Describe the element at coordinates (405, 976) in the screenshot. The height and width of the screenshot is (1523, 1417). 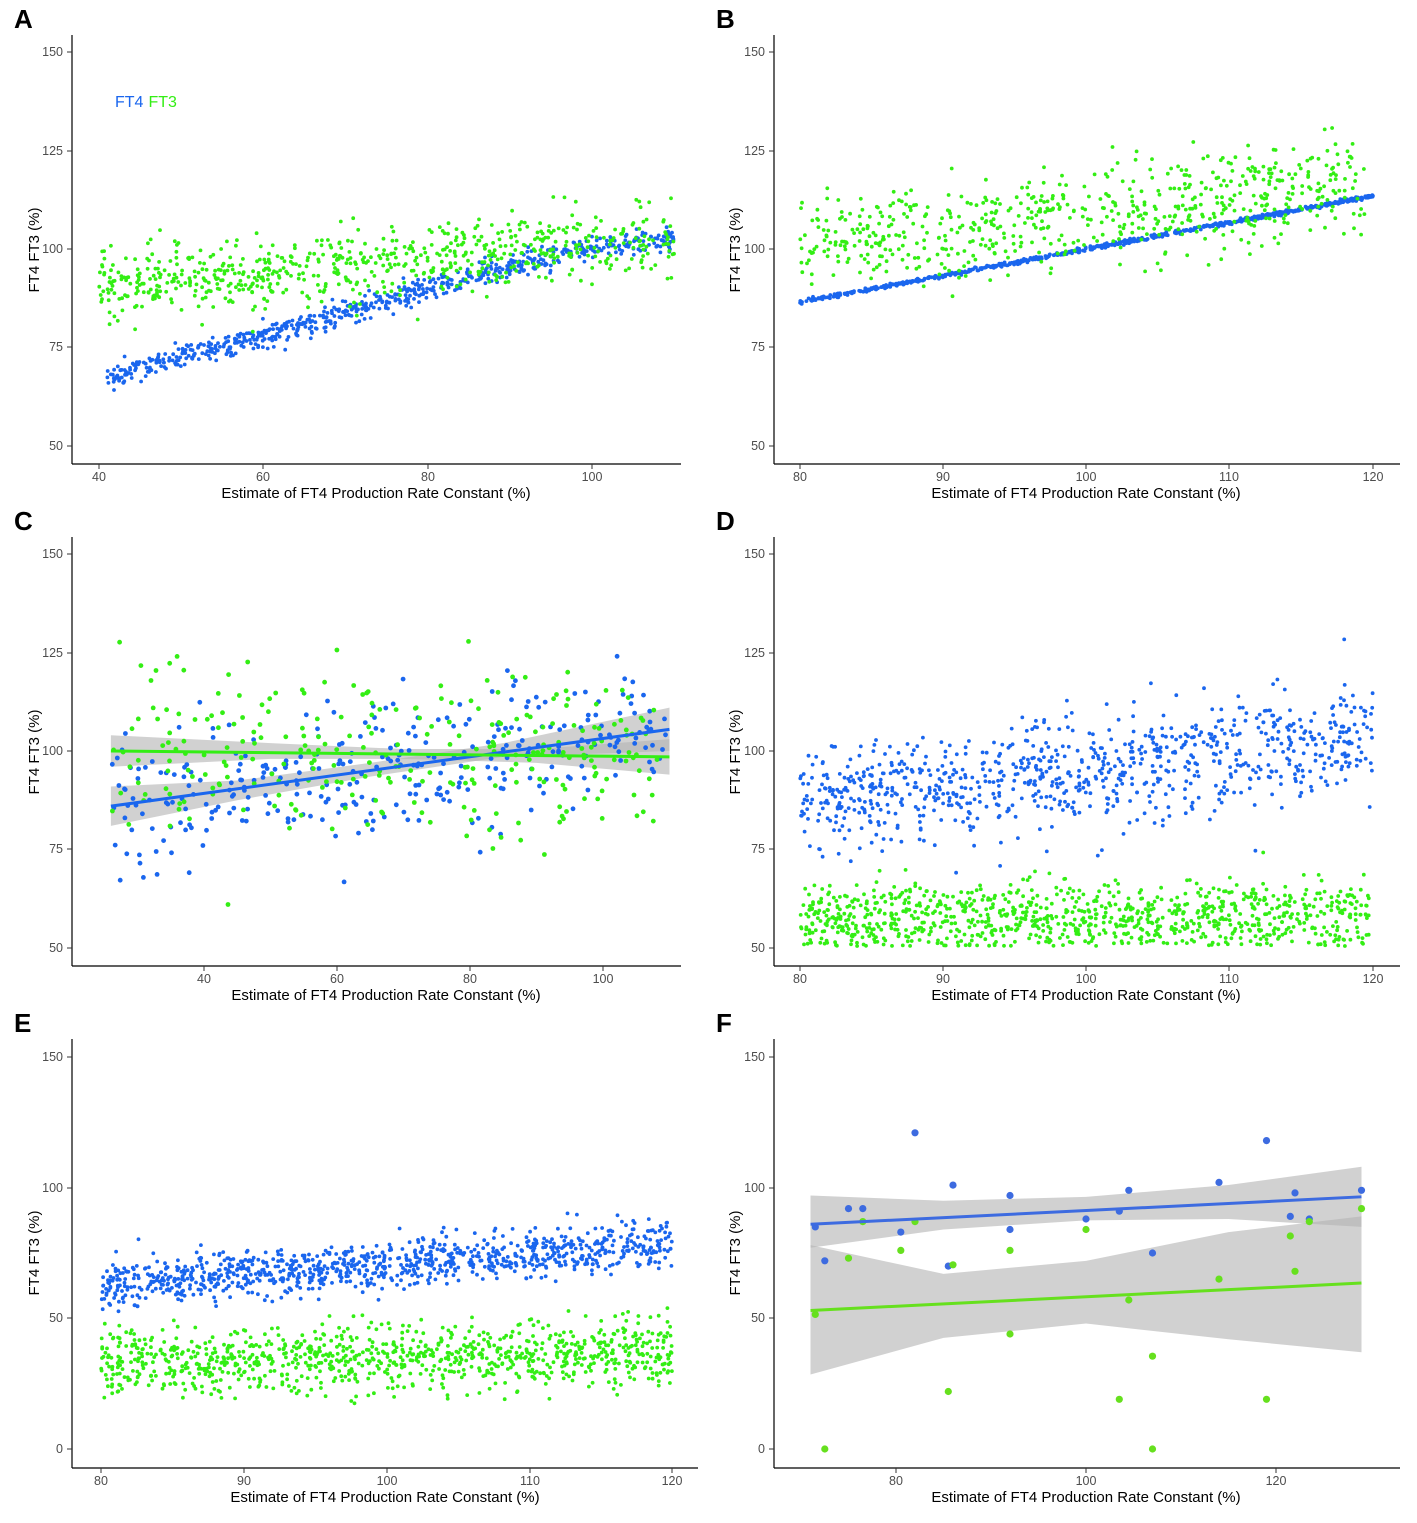
I see `panel-c-x-ticks: 40 60 80 100` at that location.